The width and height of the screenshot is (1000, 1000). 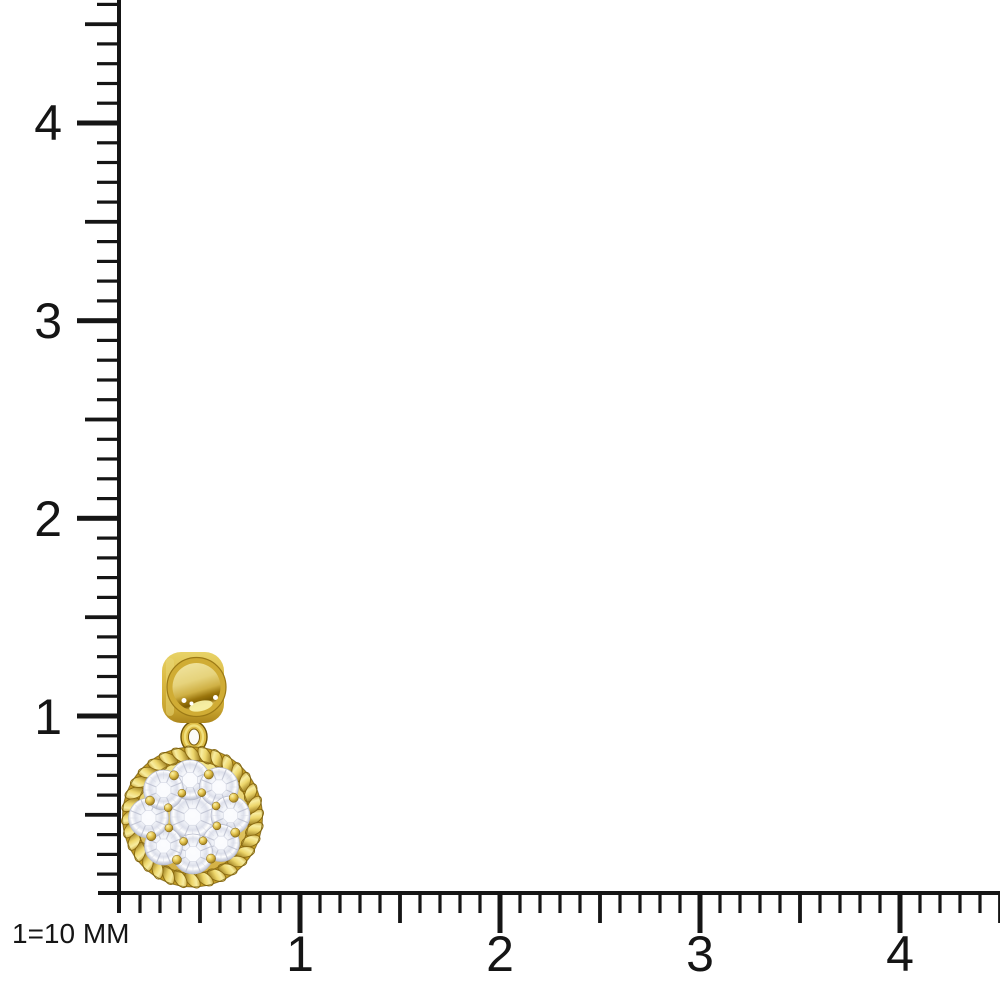 I want to click on prong-beads, so click(x=193, y=817).